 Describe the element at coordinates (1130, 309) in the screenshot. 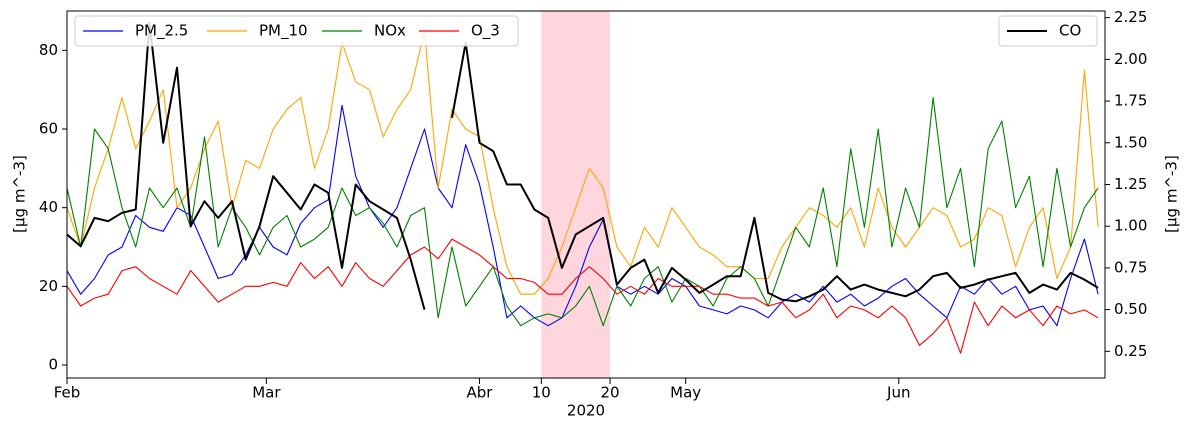

I see `y2-tick-label: 0.50` at that location.